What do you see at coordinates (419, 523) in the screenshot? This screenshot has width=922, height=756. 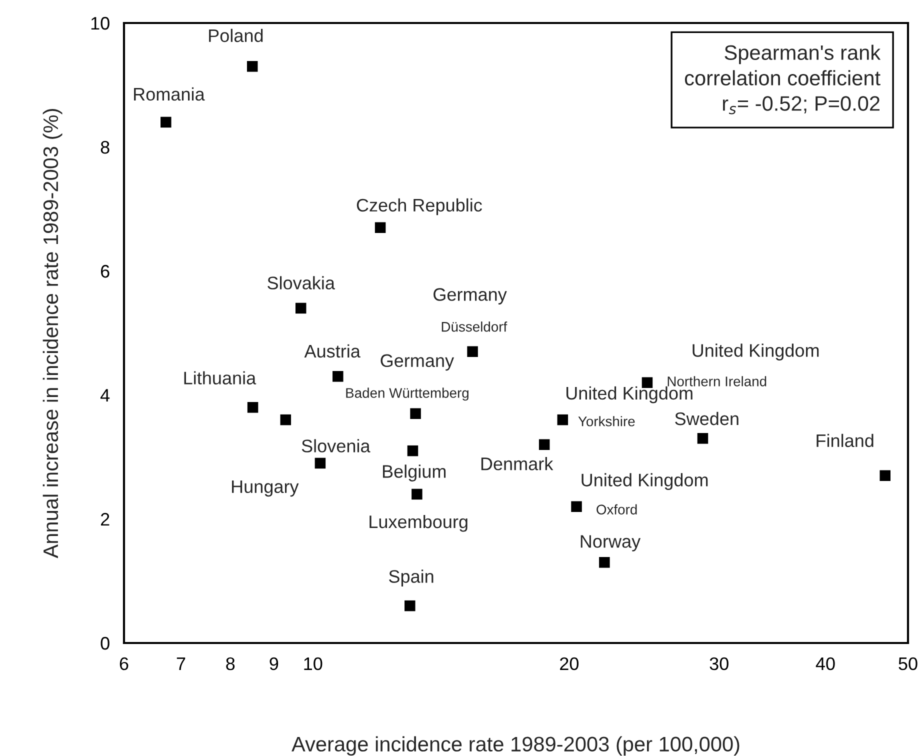 I see `annotation: Luxembourg` at bounding box center [419, 523].